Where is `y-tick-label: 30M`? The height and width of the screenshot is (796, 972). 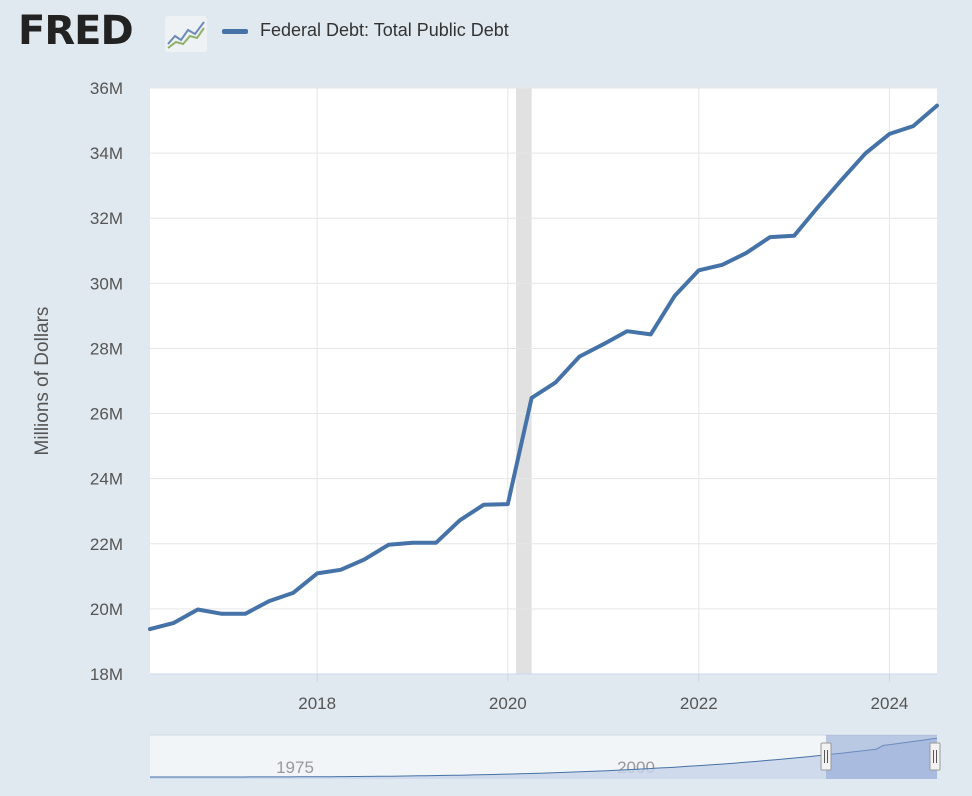 y-tick-label: 30M is located at coordinates (106, 283).